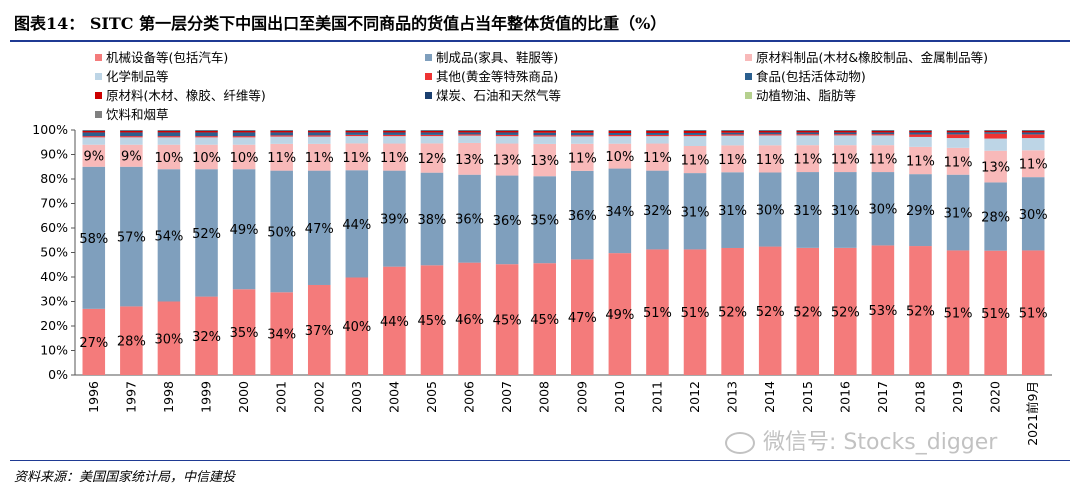  What do you see at coordinates (882, 210) in the screenshot?
I see `data-label: 30%` at bounding box center [882, 210].